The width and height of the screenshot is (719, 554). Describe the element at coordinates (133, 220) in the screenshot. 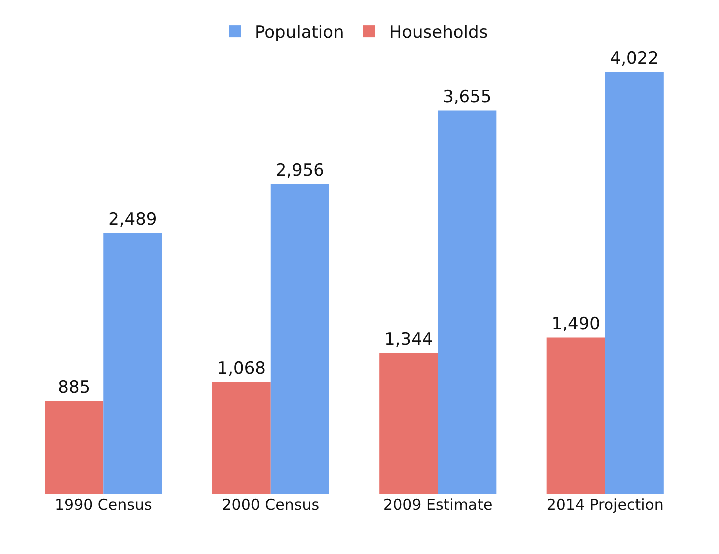

I see `data-label: 2,489` at that location.